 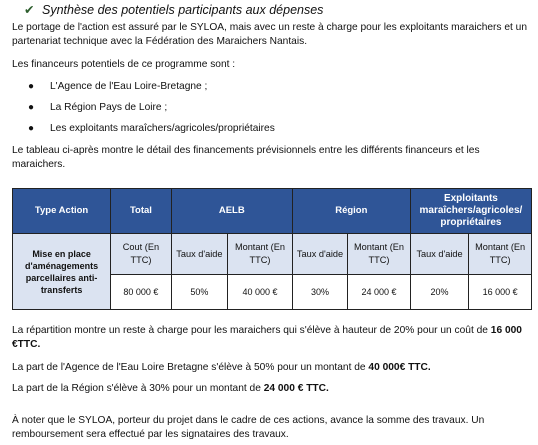 What do you see at coordinates (61, 211) in the screenshot?
I see `header-type-action: Type Action` at bounding box center [61, 211].